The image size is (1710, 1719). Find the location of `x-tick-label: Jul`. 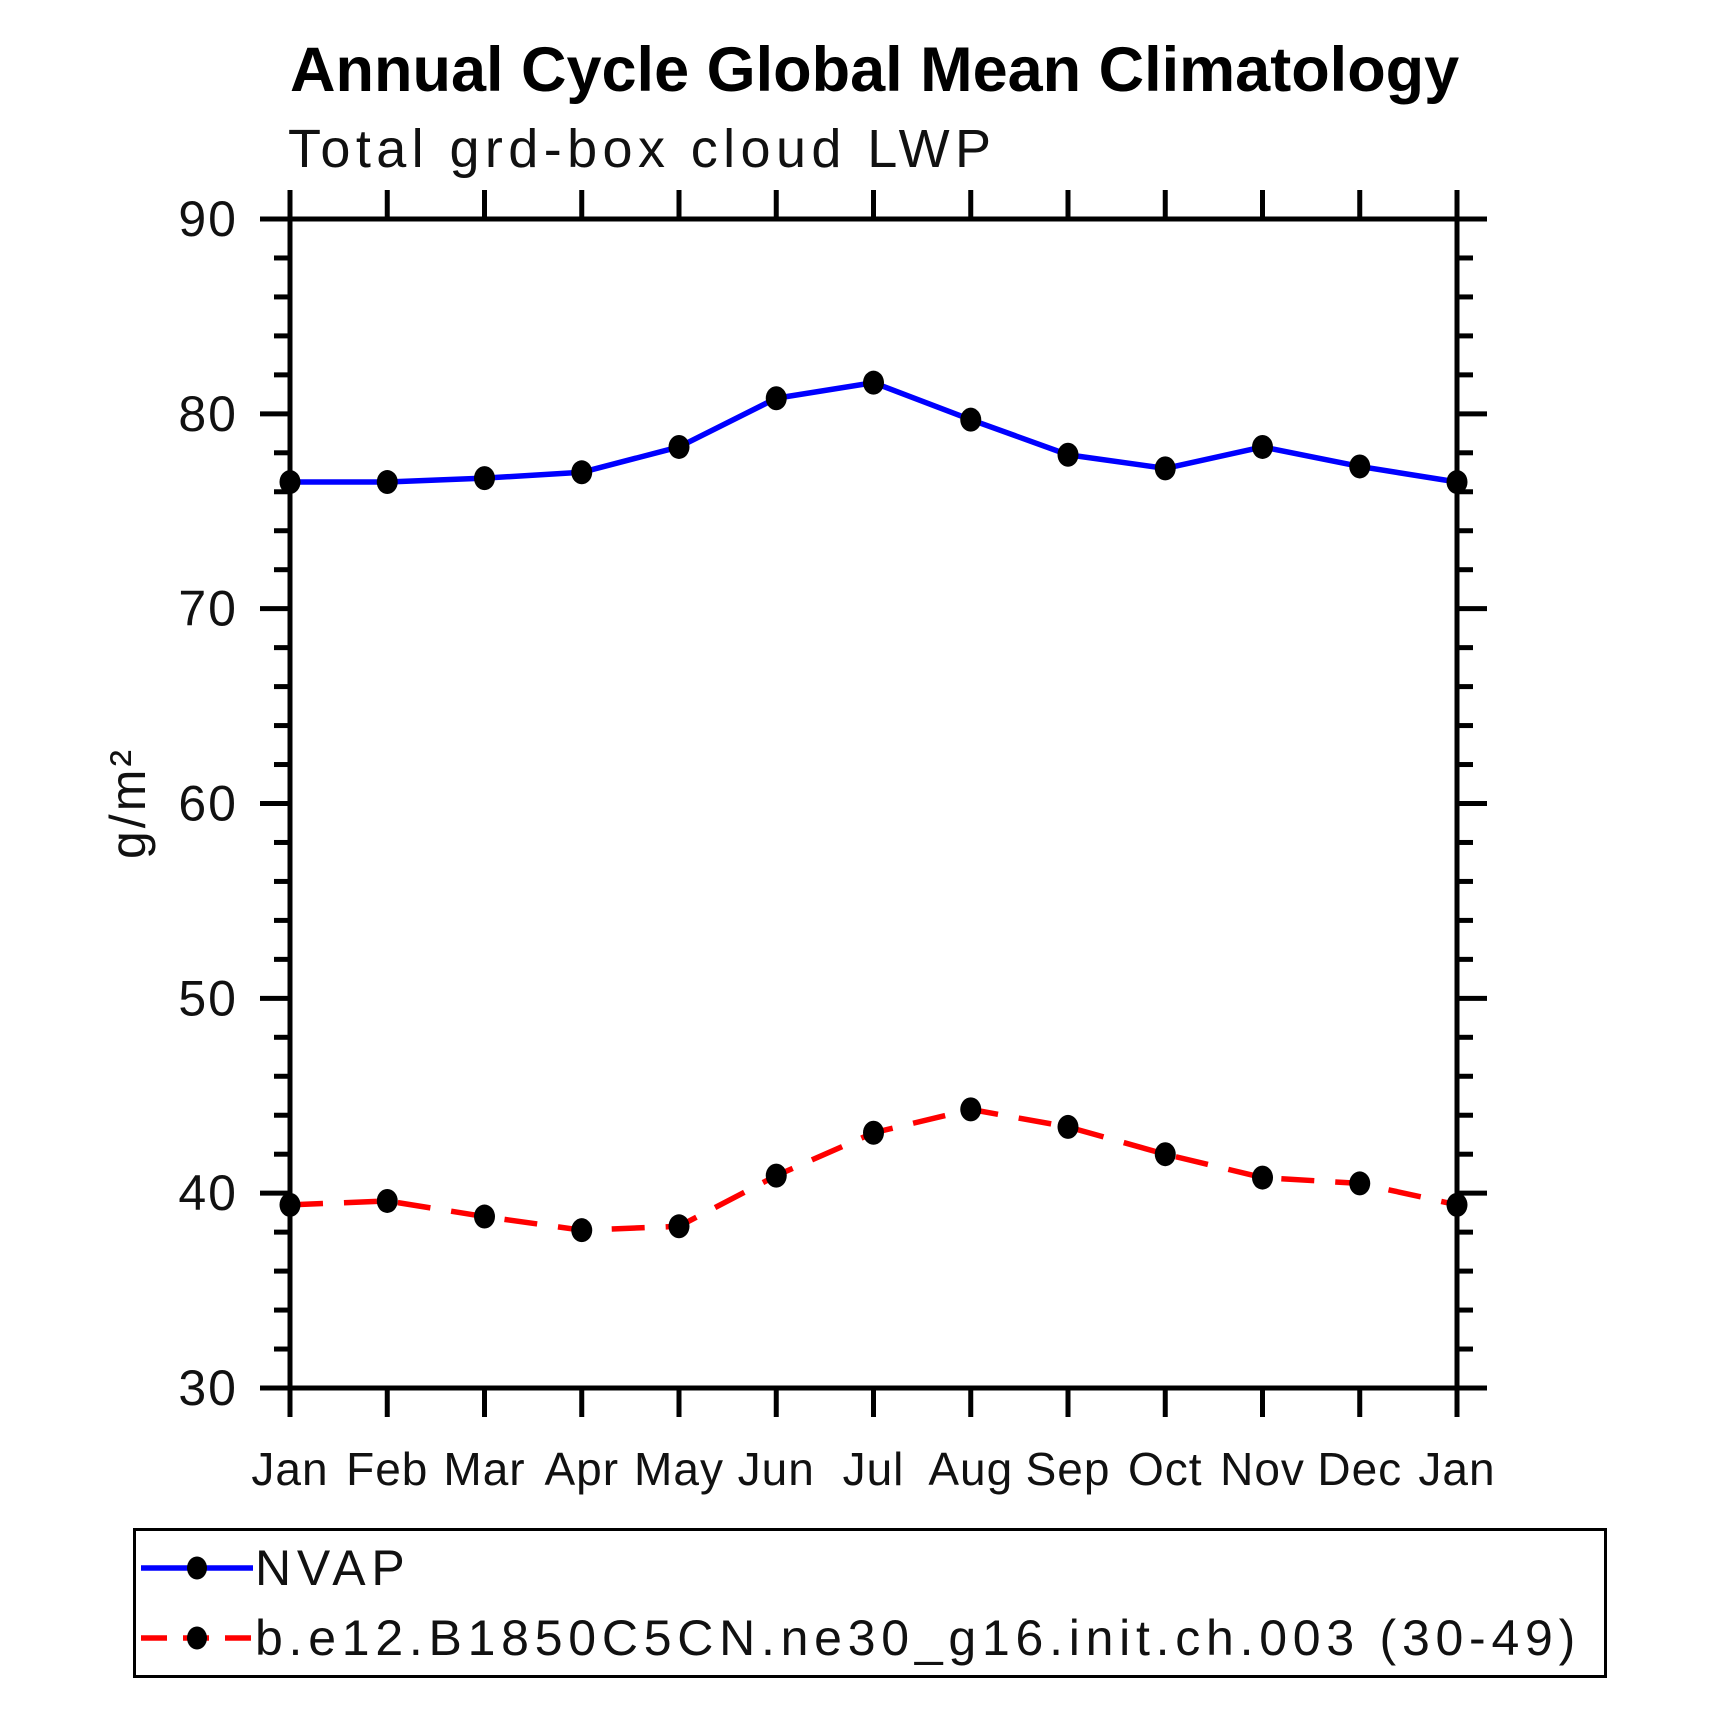

x-tick-label: Jul is located at coordinates (874, 1469).